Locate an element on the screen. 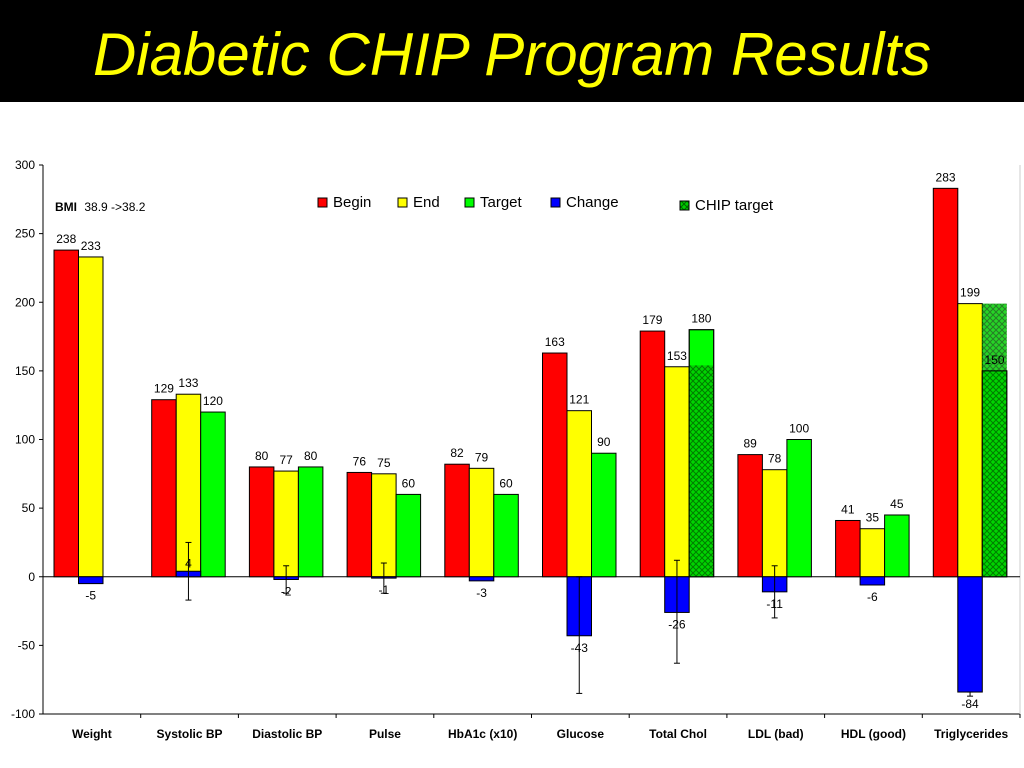  data-label: 35 is located at coordinates (873, 518).